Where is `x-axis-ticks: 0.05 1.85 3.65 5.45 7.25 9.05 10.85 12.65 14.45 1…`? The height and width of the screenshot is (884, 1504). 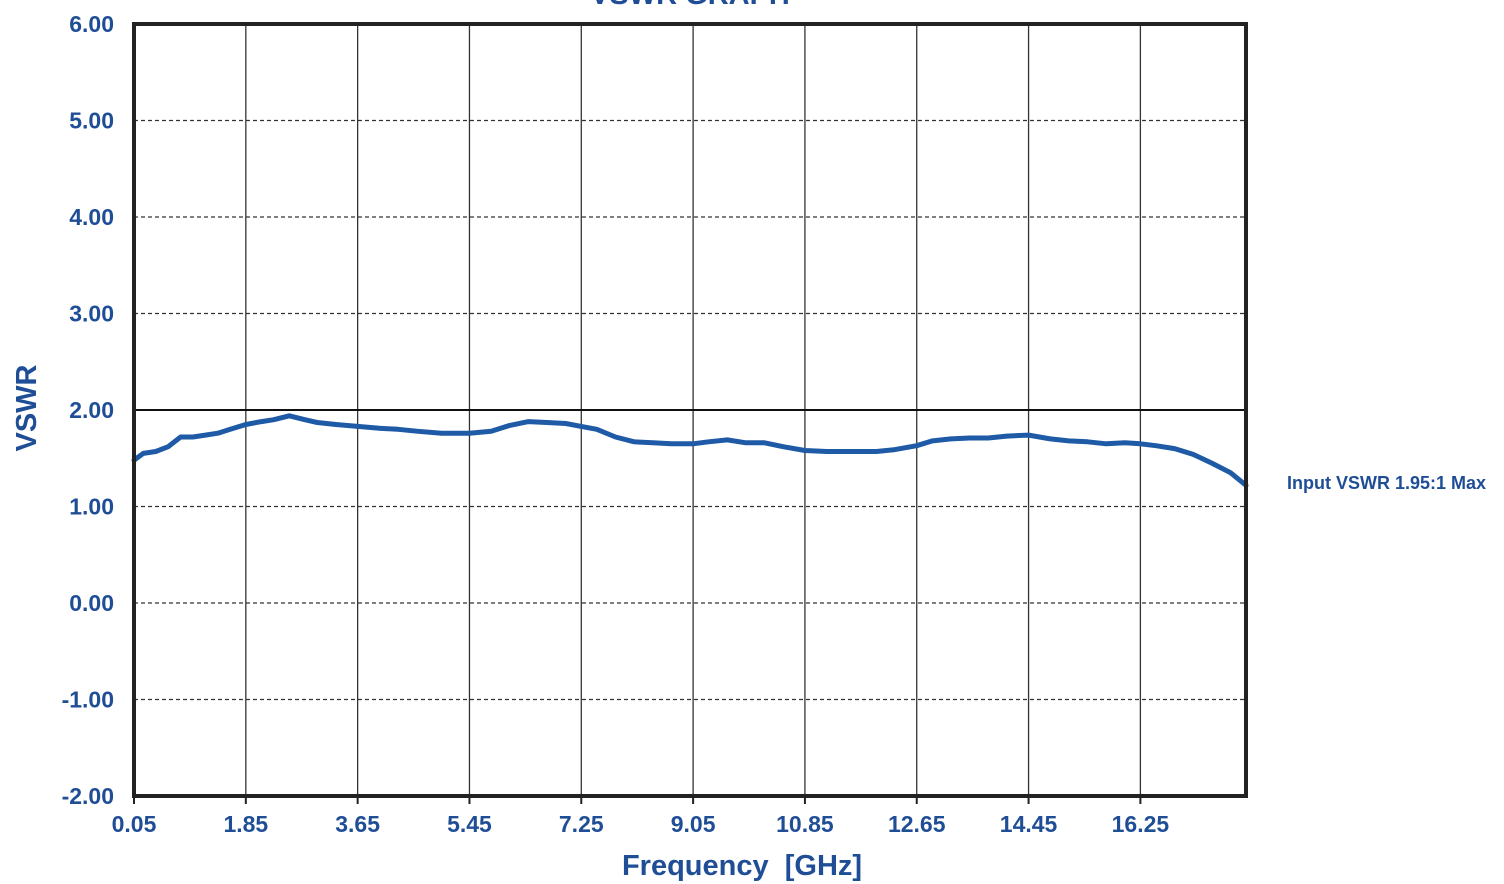
x-axis-ticks: 0.05 1.85 3.65 5.45 7.25 9.05 10.85 12.65 14.45 1… is located at coordinates (641, 816).